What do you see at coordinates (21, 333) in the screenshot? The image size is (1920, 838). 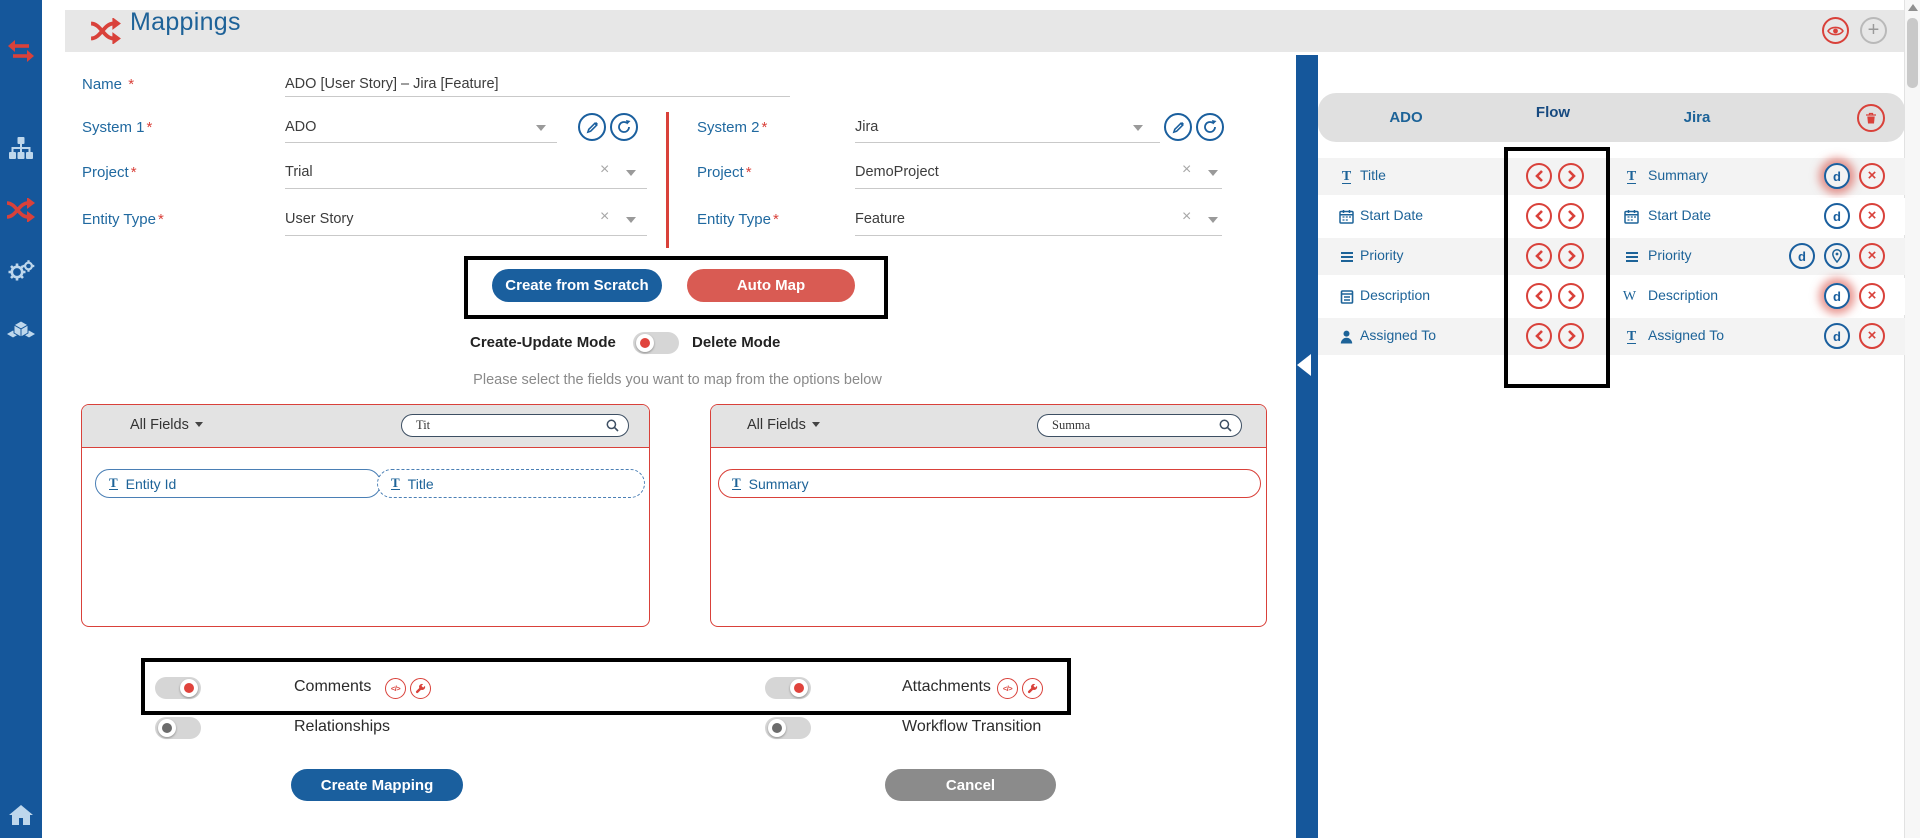 I see `modules-icon` at bounding box center [21, 333].